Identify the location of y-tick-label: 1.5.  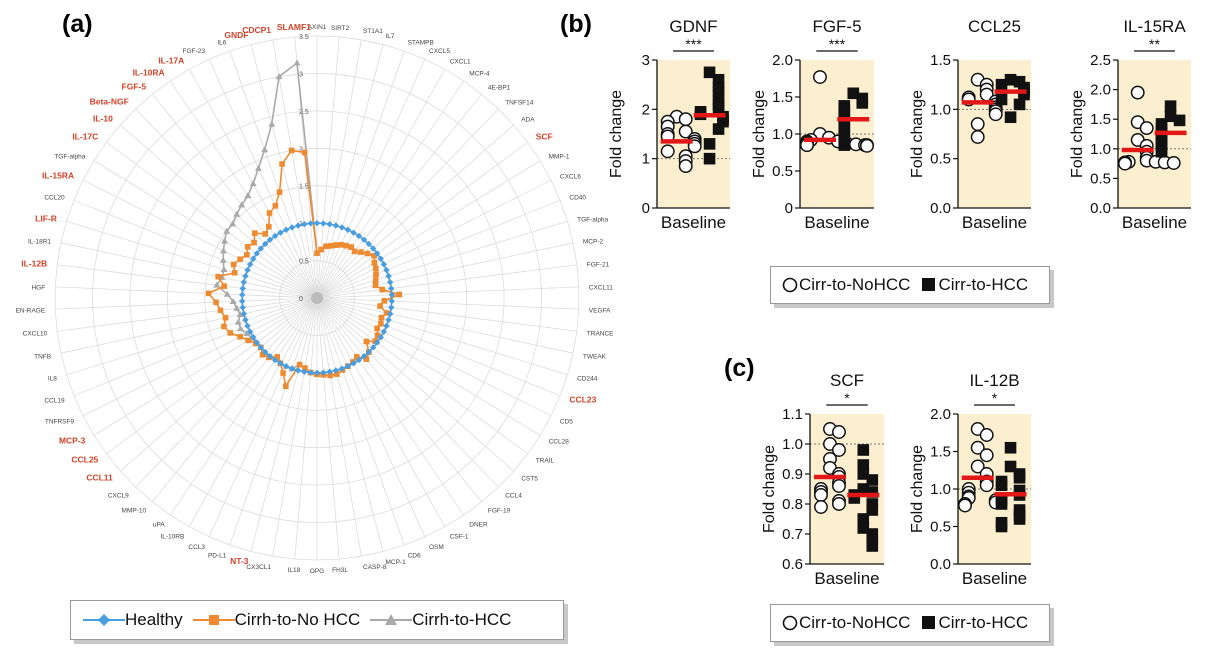
(1100, 119).